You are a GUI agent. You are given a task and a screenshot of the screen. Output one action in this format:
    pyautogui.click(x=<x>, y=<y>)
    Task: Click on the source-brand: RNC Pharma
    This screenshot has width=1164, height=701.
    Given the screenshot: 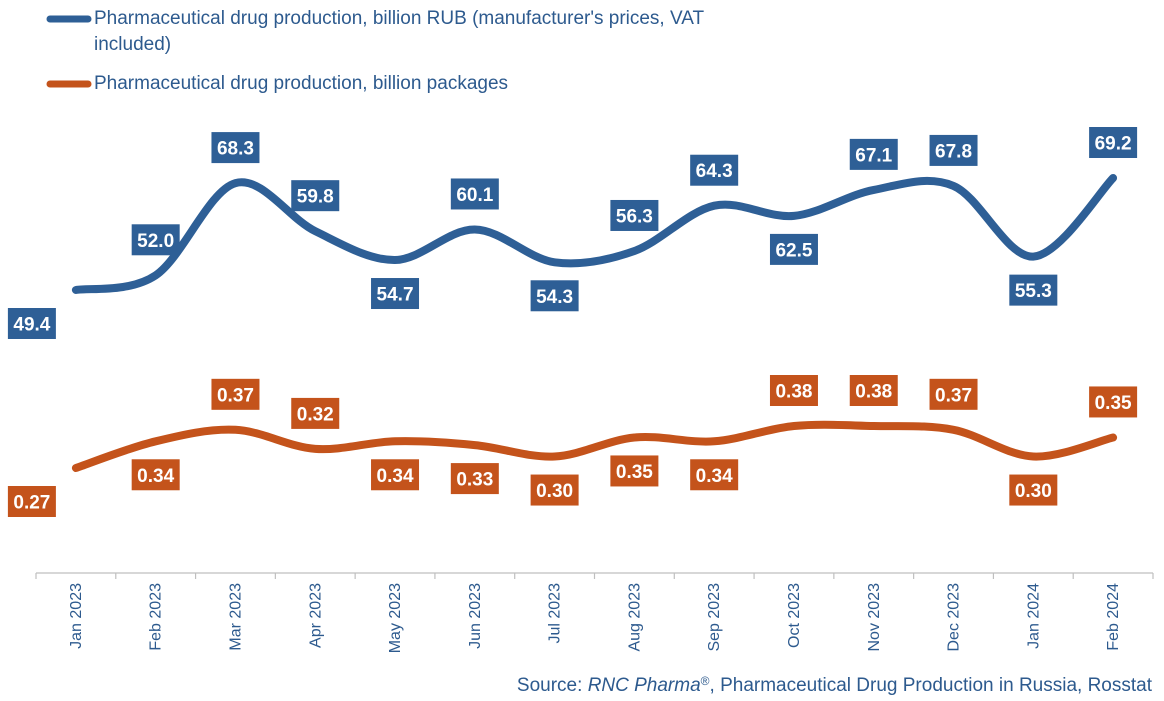 What is the action you would take?
    pyautogui.click(x=644, y=685)
    